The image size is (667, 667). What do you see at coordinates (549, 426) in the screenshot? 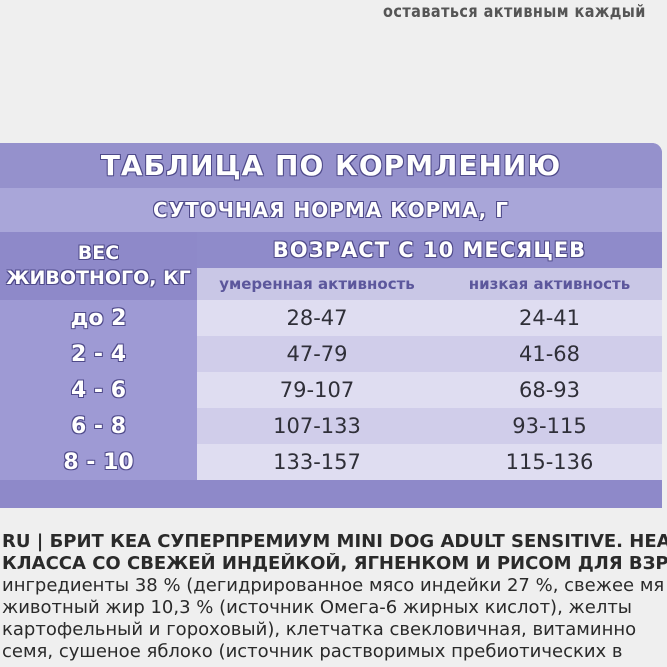
I see `row-value: 93-115` at bounding box center [549, 426].